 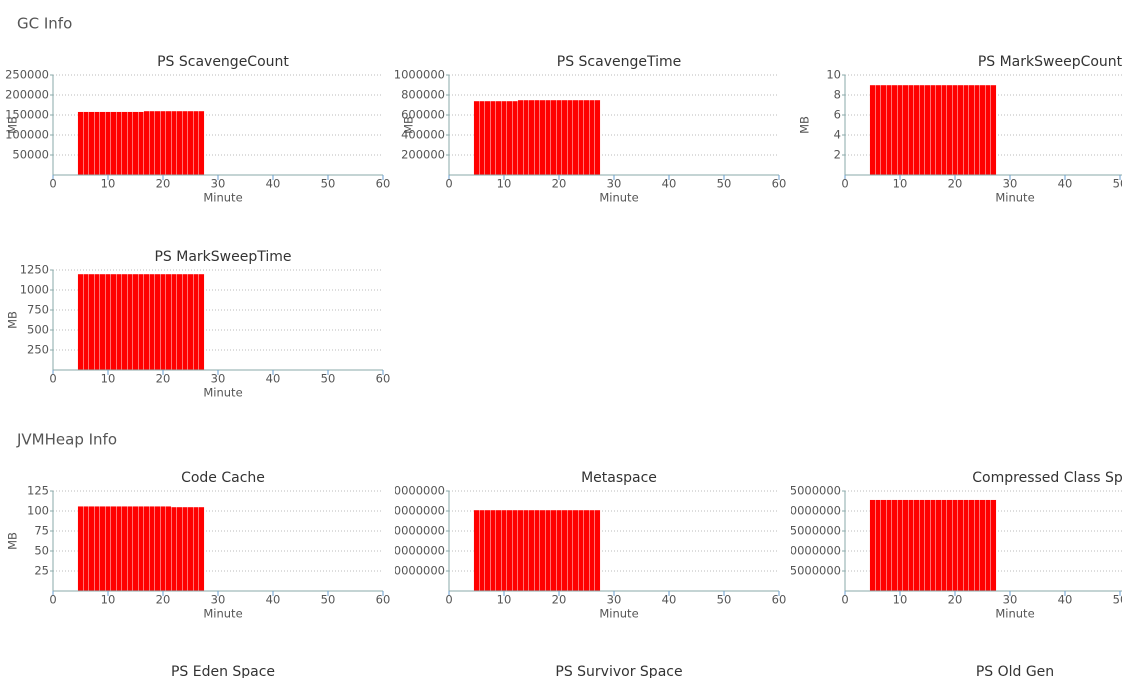 What do you see at coordinates (38, 330) in the screenshot?
I see `y-tick-label: 500` at bounding box center [38, 330].